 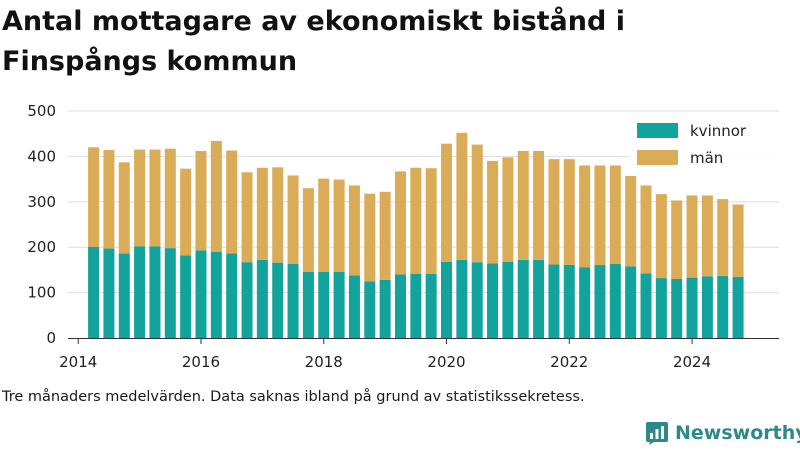 What do you see at coordinates (657, 157) in the screenshot?
I see `legend-swatch-man` at bounding box center [657, 157].